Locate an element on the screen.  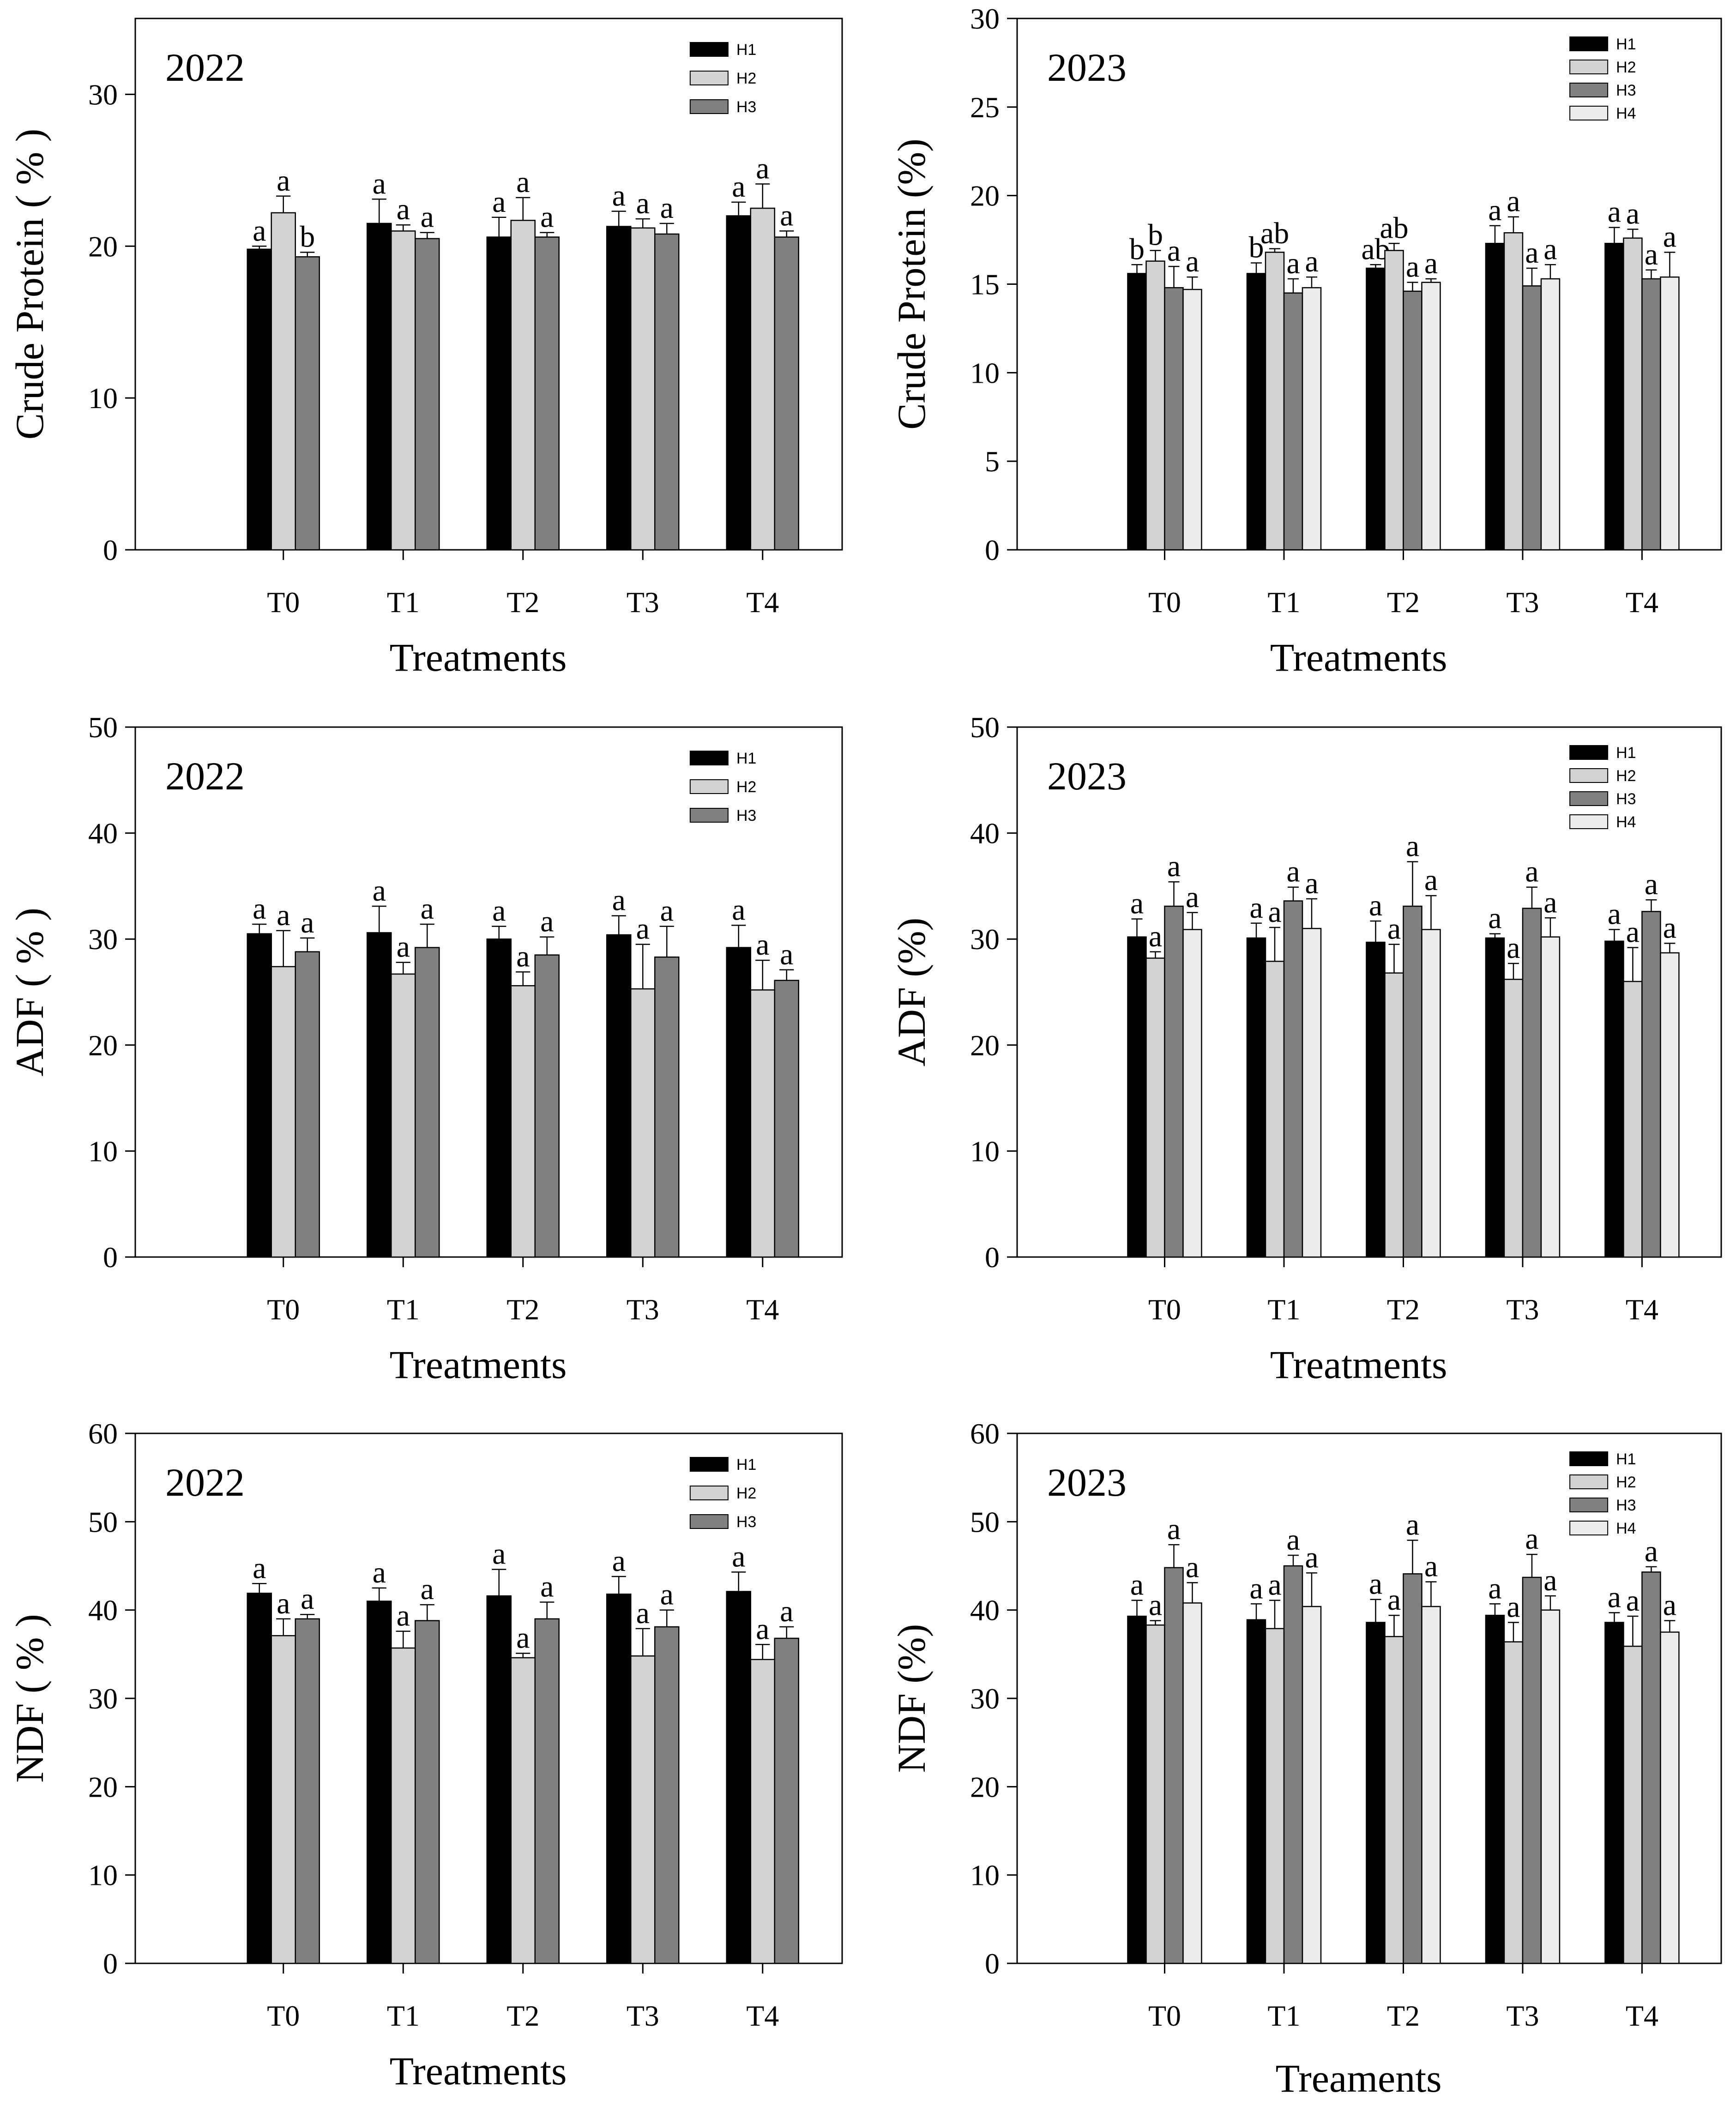
bar-h4-t2 is located at coordinates (1431, 416).